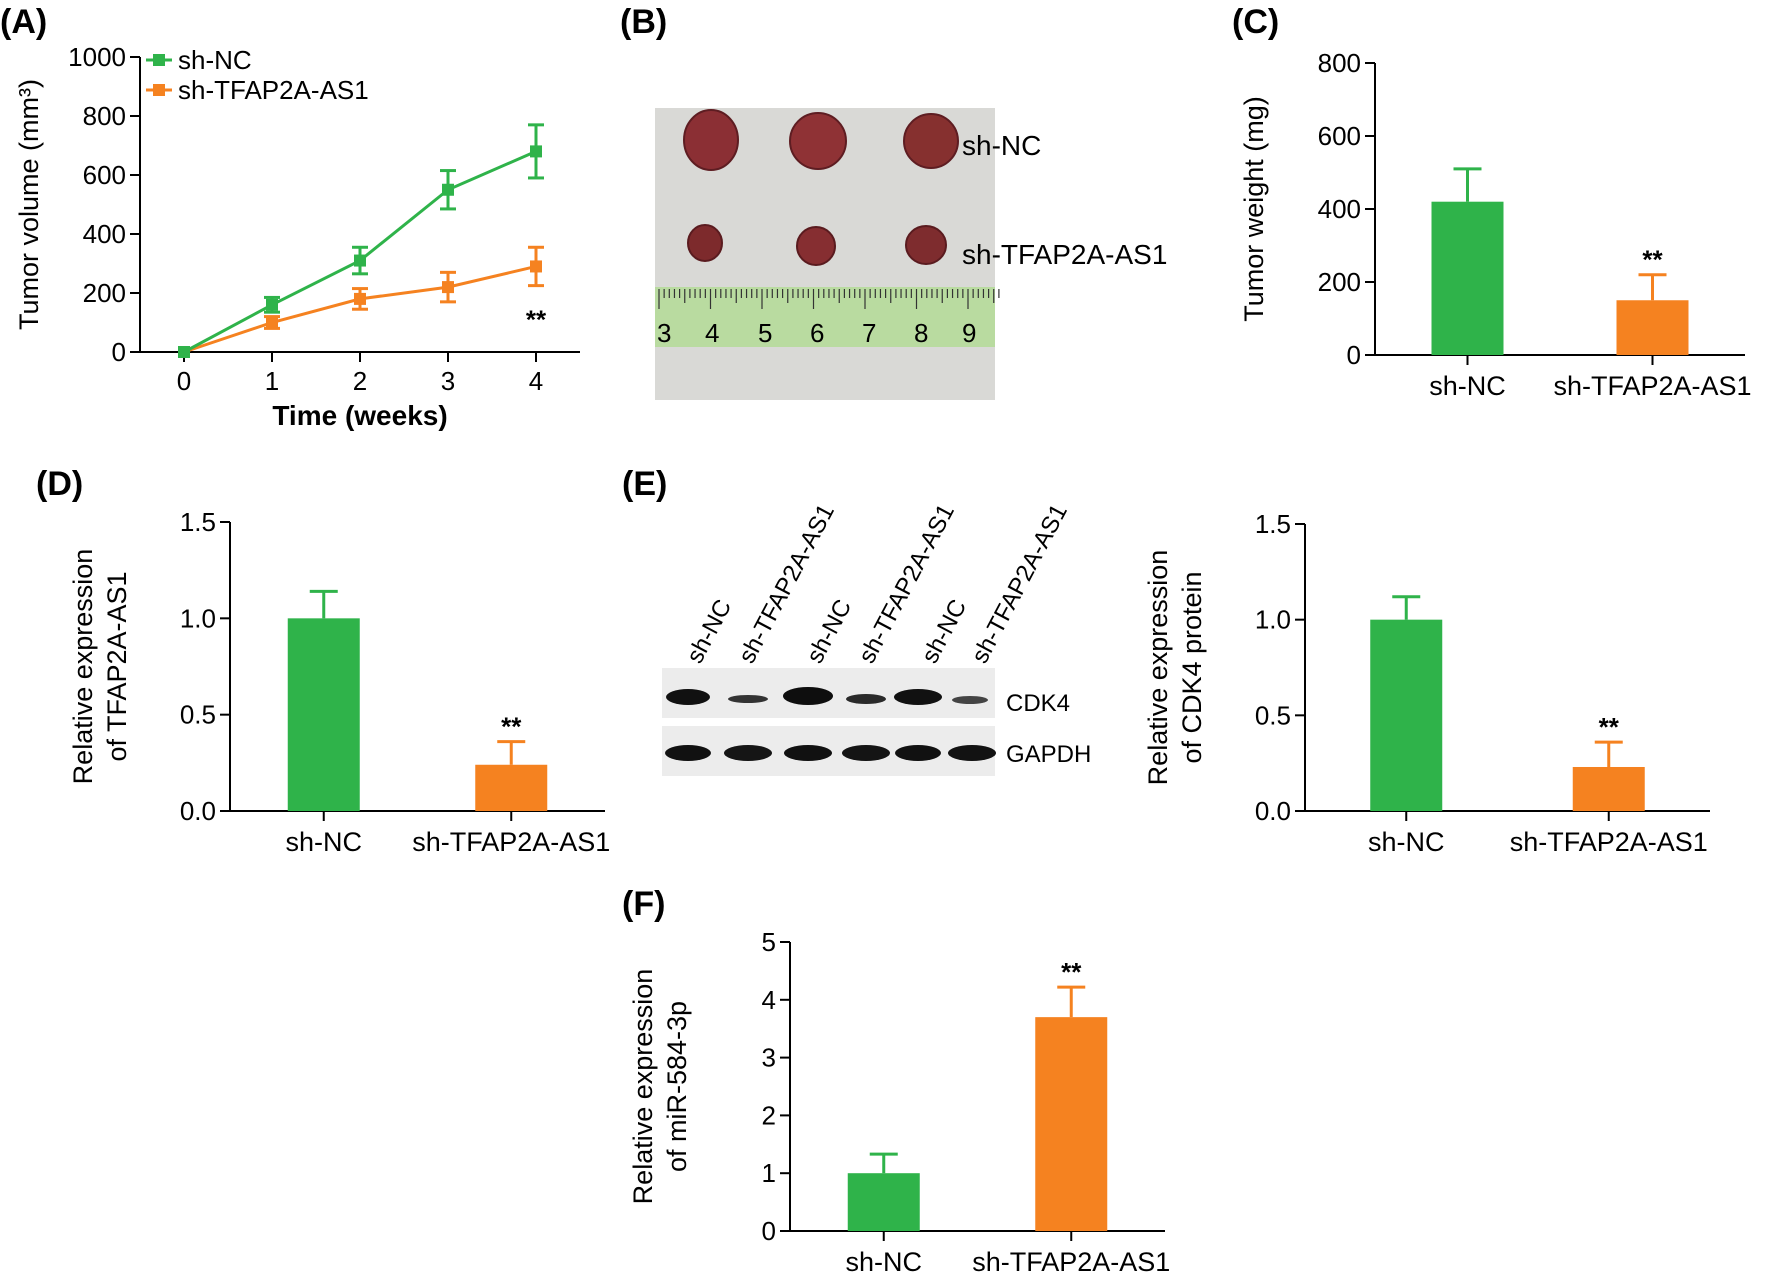 The image size is (1770, 1274). Describe the element at coordinates (769, 942) in the screenshot. I see `y-tick-label: 5` at that location.